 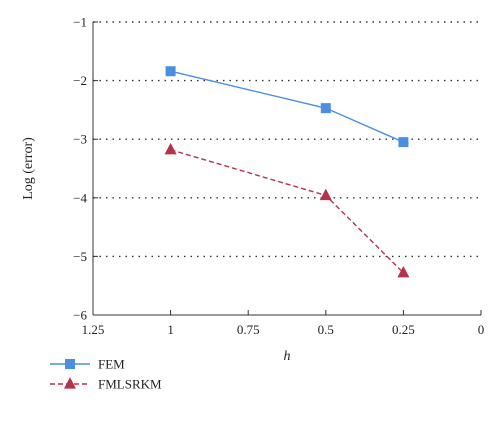 What do you see at coordinates (80, 22) in the screenshot?
I see `y-tick-label: −1` at bounding box center [80, 22].